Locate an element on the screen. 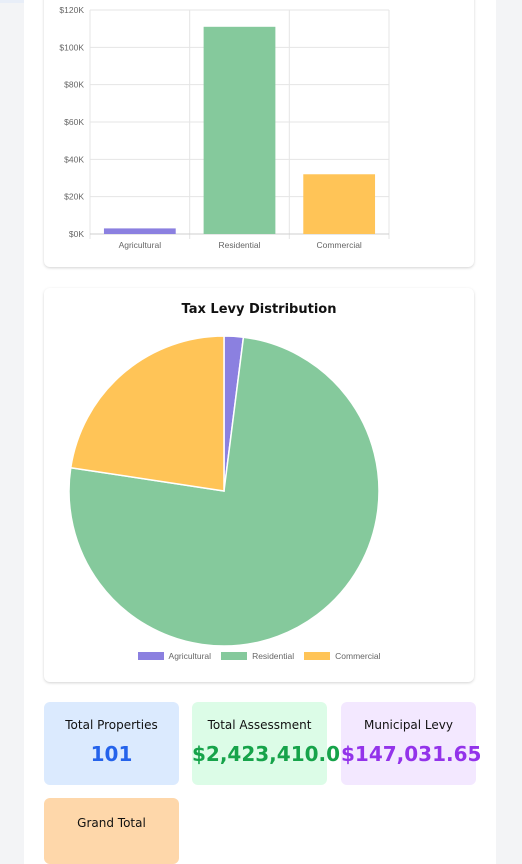  pie-chart-title: Tax Levy Distribution is located at coordinates (259, 309).